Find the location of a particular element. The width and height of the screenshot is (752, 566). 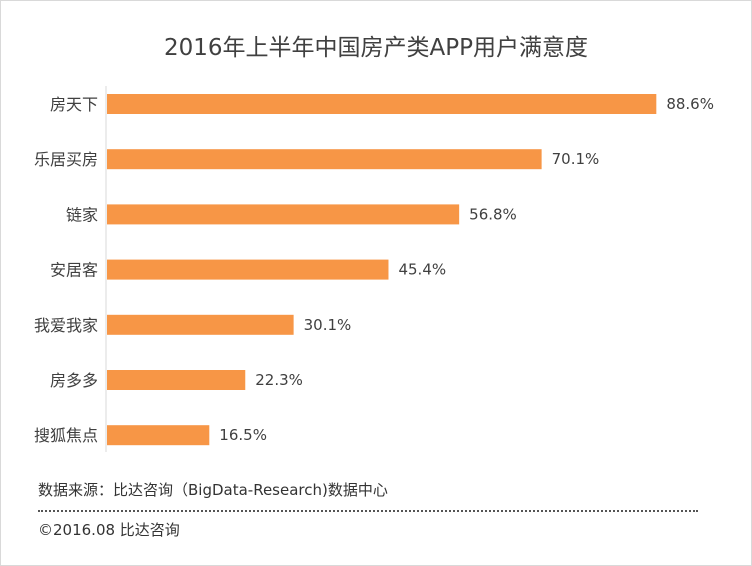

dotted-divider is located at coordinates (368, 511).